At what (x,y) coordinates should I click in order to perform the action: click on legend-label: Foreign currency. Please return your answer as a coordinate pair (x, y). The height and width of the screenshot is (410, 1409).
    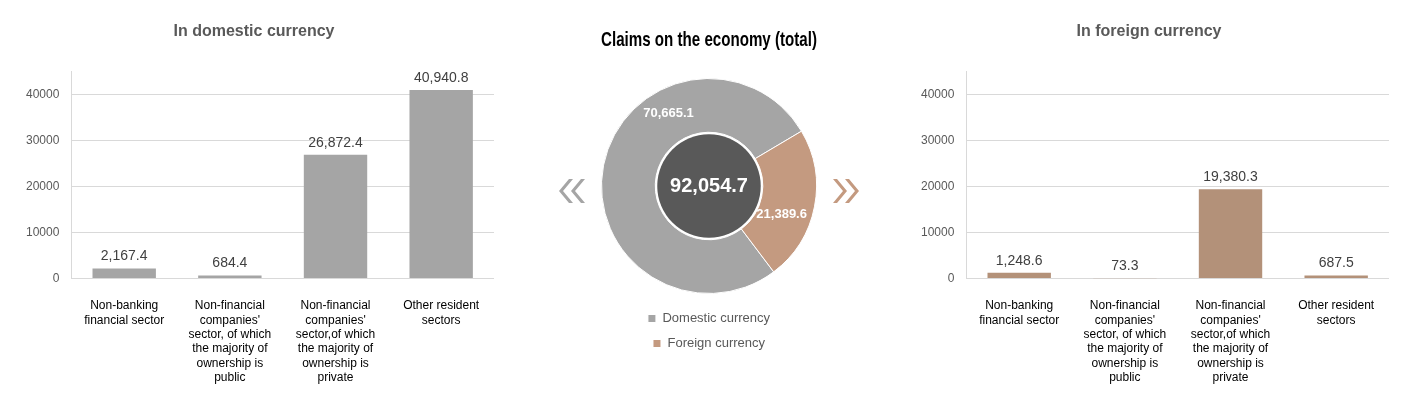
    Looking at the image, I should click on (716, 343).